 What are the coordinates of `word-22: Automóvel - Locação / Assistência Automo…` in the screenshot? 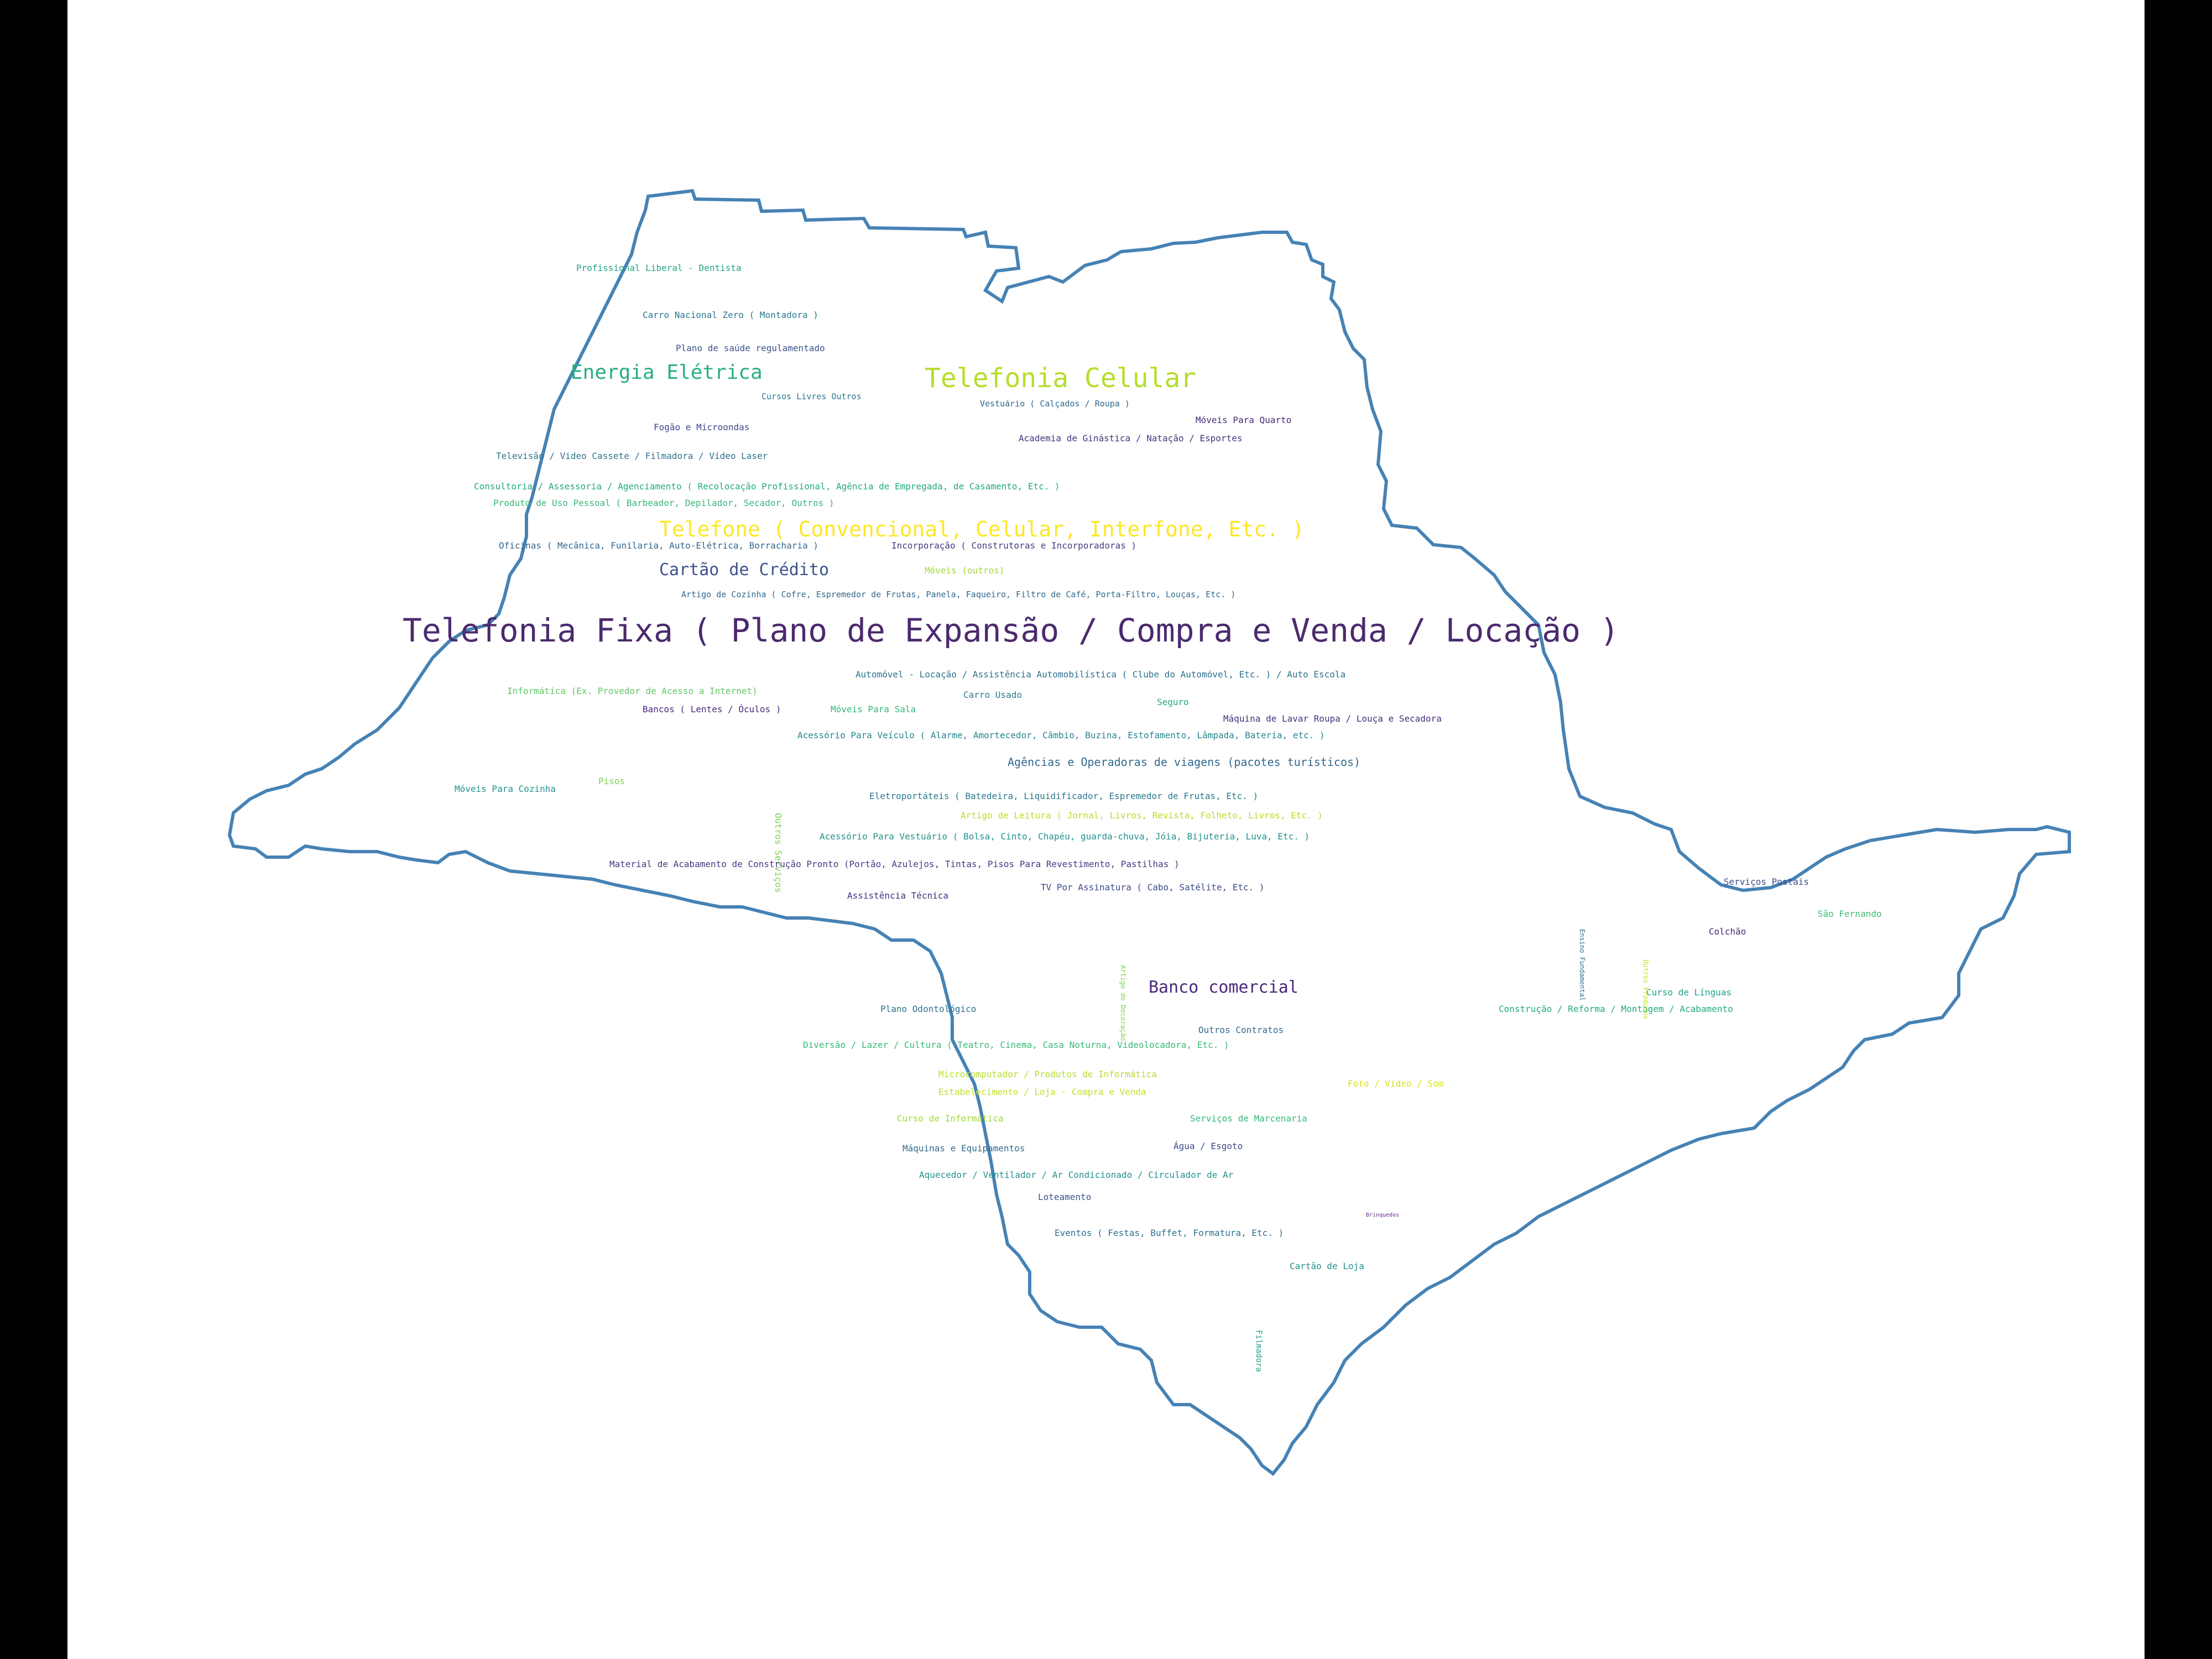 It's located at (1100, 675).